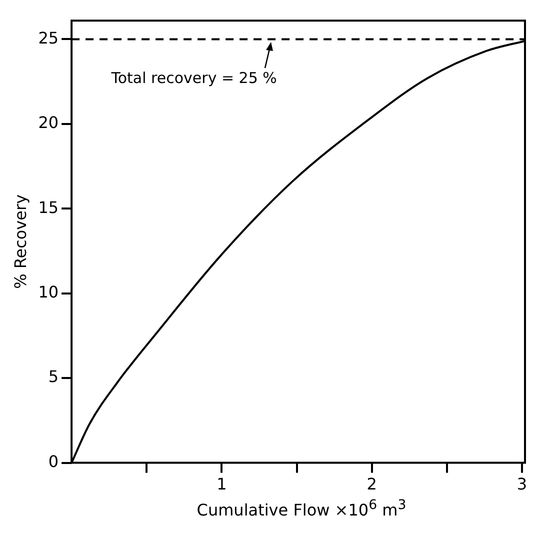 This screenshot has width=543, height=540. Describe the element at coordinates (48, 207) in the screenshot. I see `y-tick-label: 15` at that location.